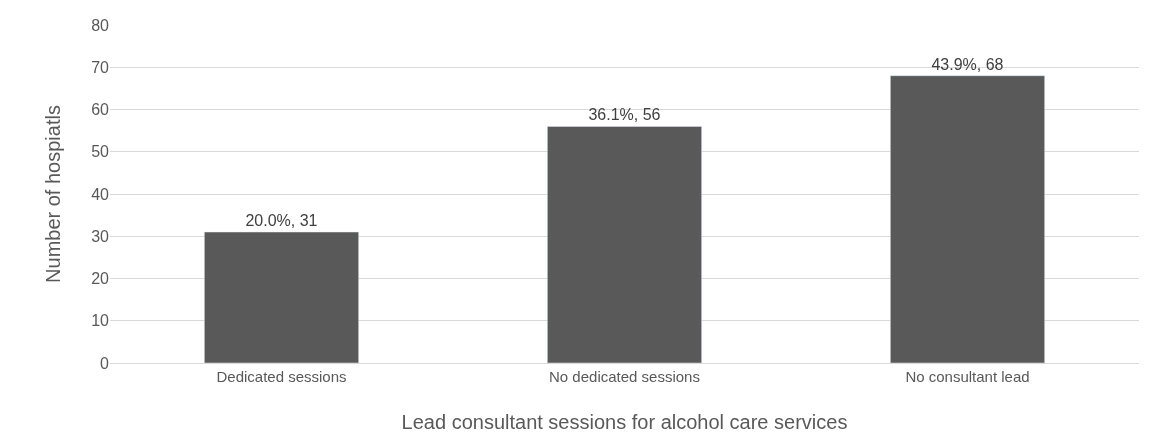 The width and height of the screenshot is (1154, 448). Describe the element at coordinates (105, 363) in the screenshot. I see `y-tick-label: 0` at that location.